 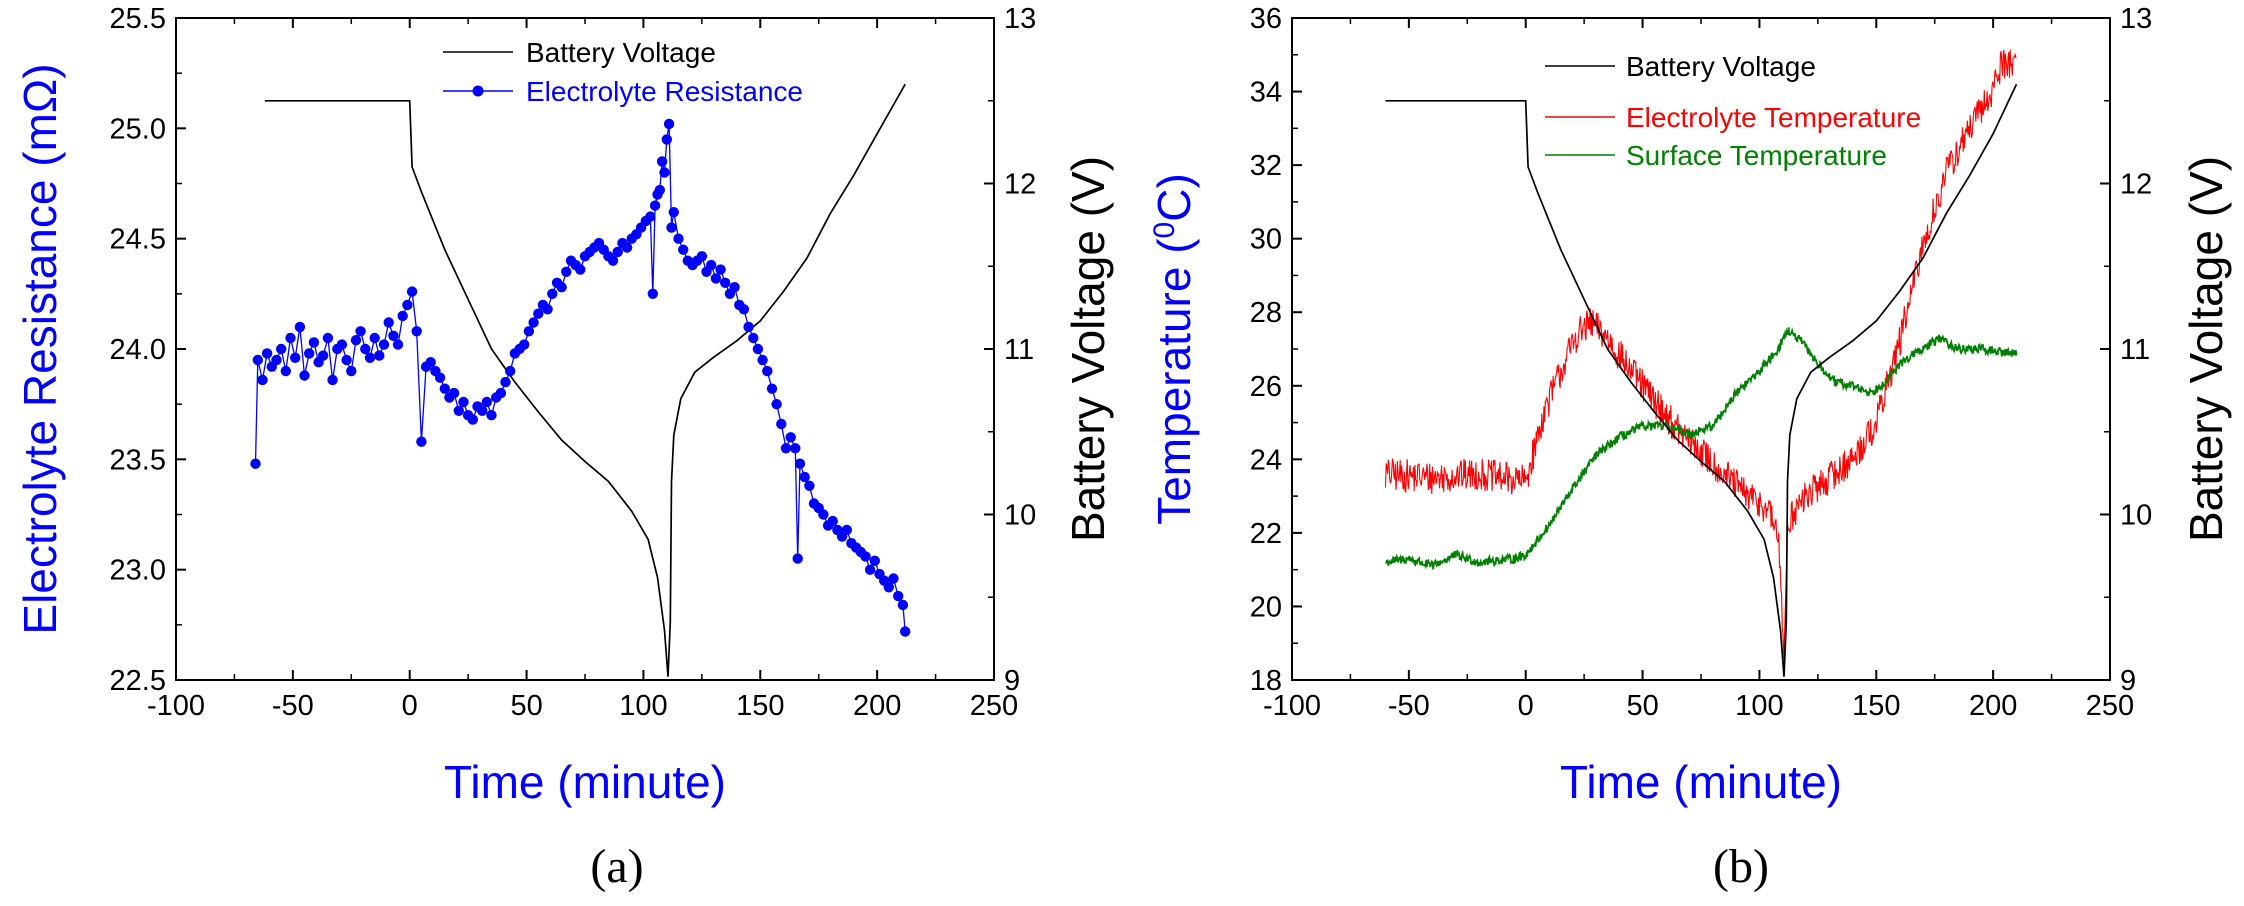 I want to click on y-right-tick-label: 13, so click(x=1020, y=19).